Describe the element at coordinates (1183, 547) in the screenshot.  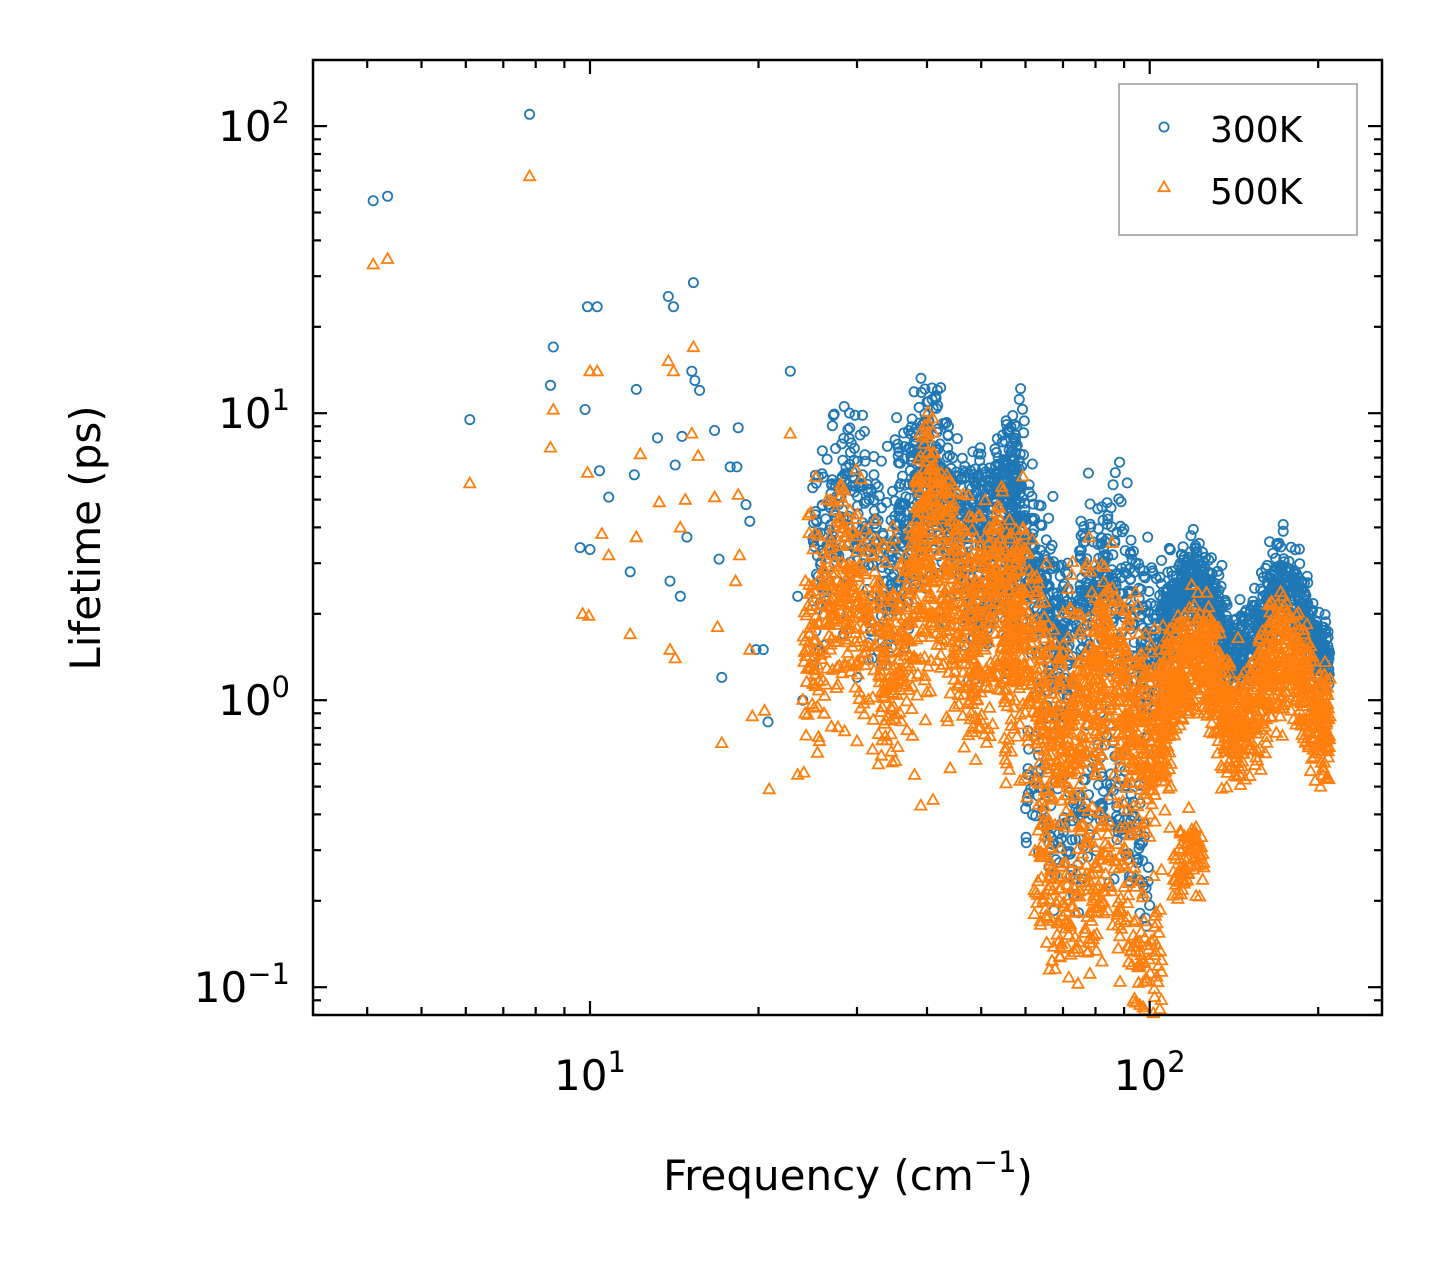
I see `point-300k-2075` at that location.